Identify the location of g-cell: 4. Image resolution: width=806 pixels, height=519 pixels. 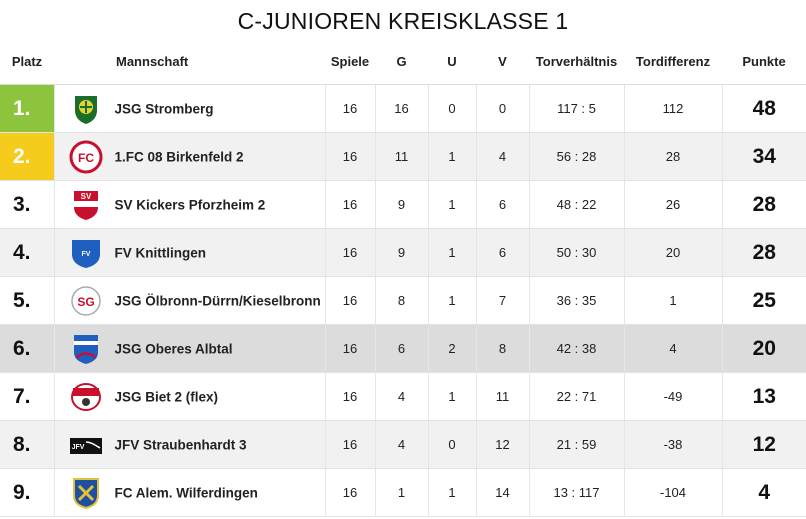
(401, 396).